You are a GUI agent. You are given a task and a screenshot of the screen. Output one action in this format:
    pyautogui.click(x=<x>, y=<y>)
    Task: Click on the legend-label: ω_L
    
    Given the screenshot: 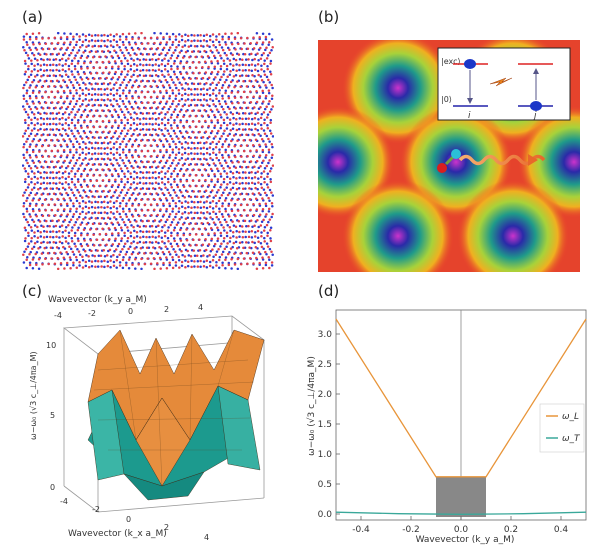 What is the action you would take?
    pyautogui.click(x=570, y=417)
    